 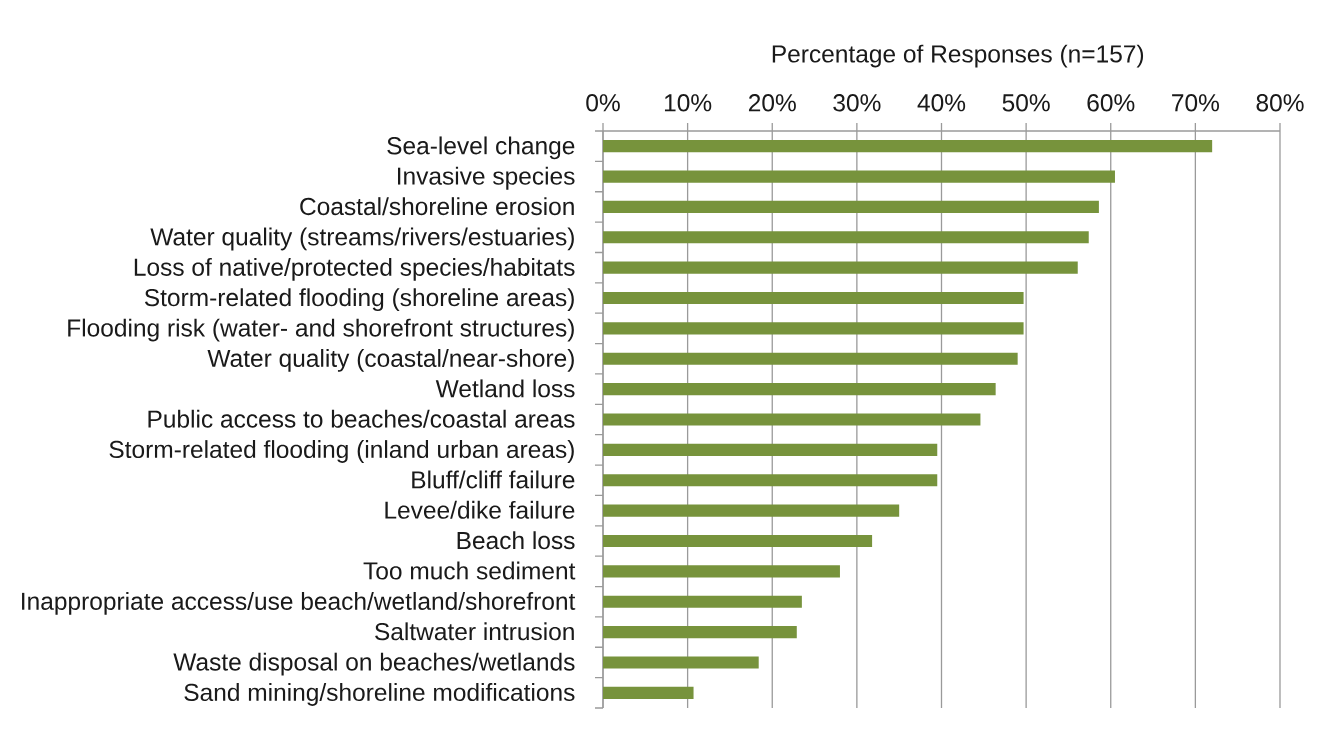 What do you see at coordinates (379, 694) in the screenshot?
I see `y-tick-label: Sand mining/shoreline modifications` at bounding box center [379, 694].